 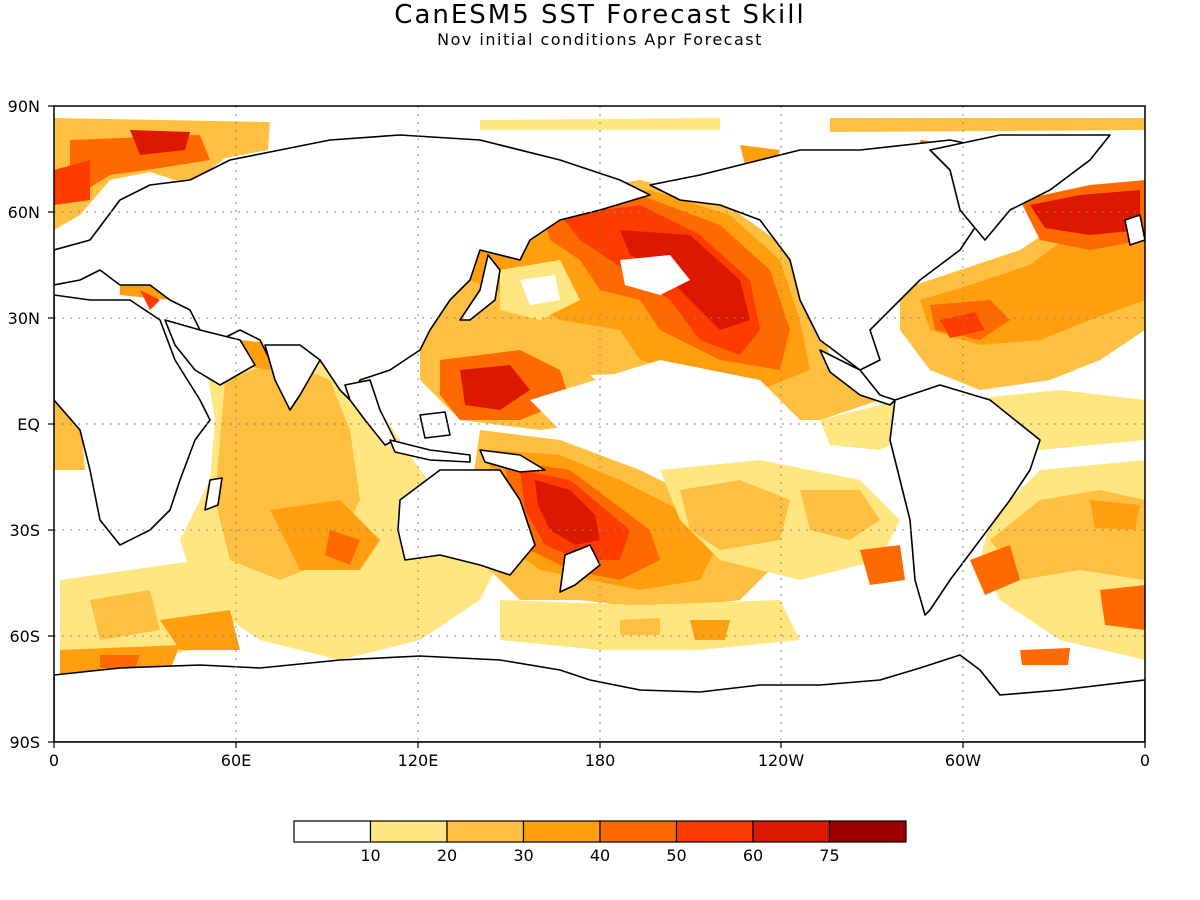 I want to click on colorbar-label: 60, so click(x=753, y=855).